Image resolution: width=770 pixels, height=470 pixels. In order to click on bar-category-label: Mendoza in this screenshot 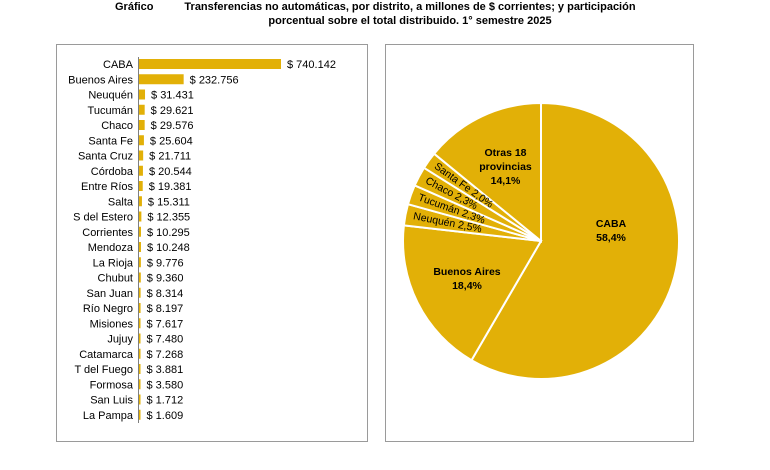, I will do `click(111, 248)`.